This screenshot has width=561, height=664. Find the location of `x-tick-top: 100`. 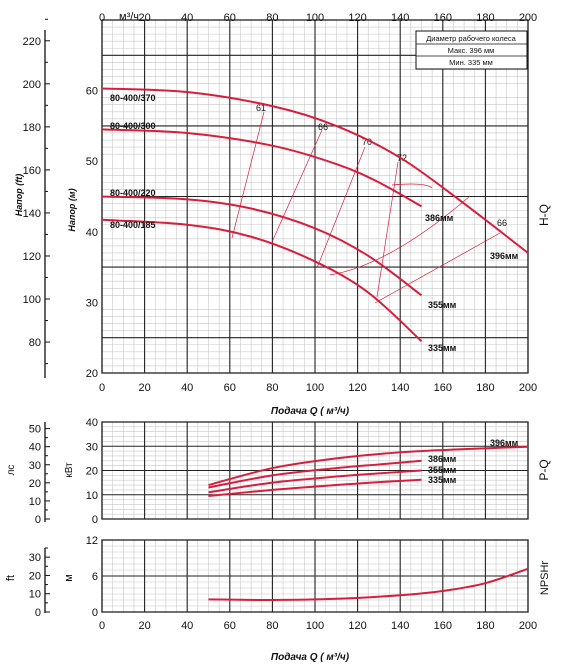

x-tick-top: 100 is located at coordinates (315, 18).